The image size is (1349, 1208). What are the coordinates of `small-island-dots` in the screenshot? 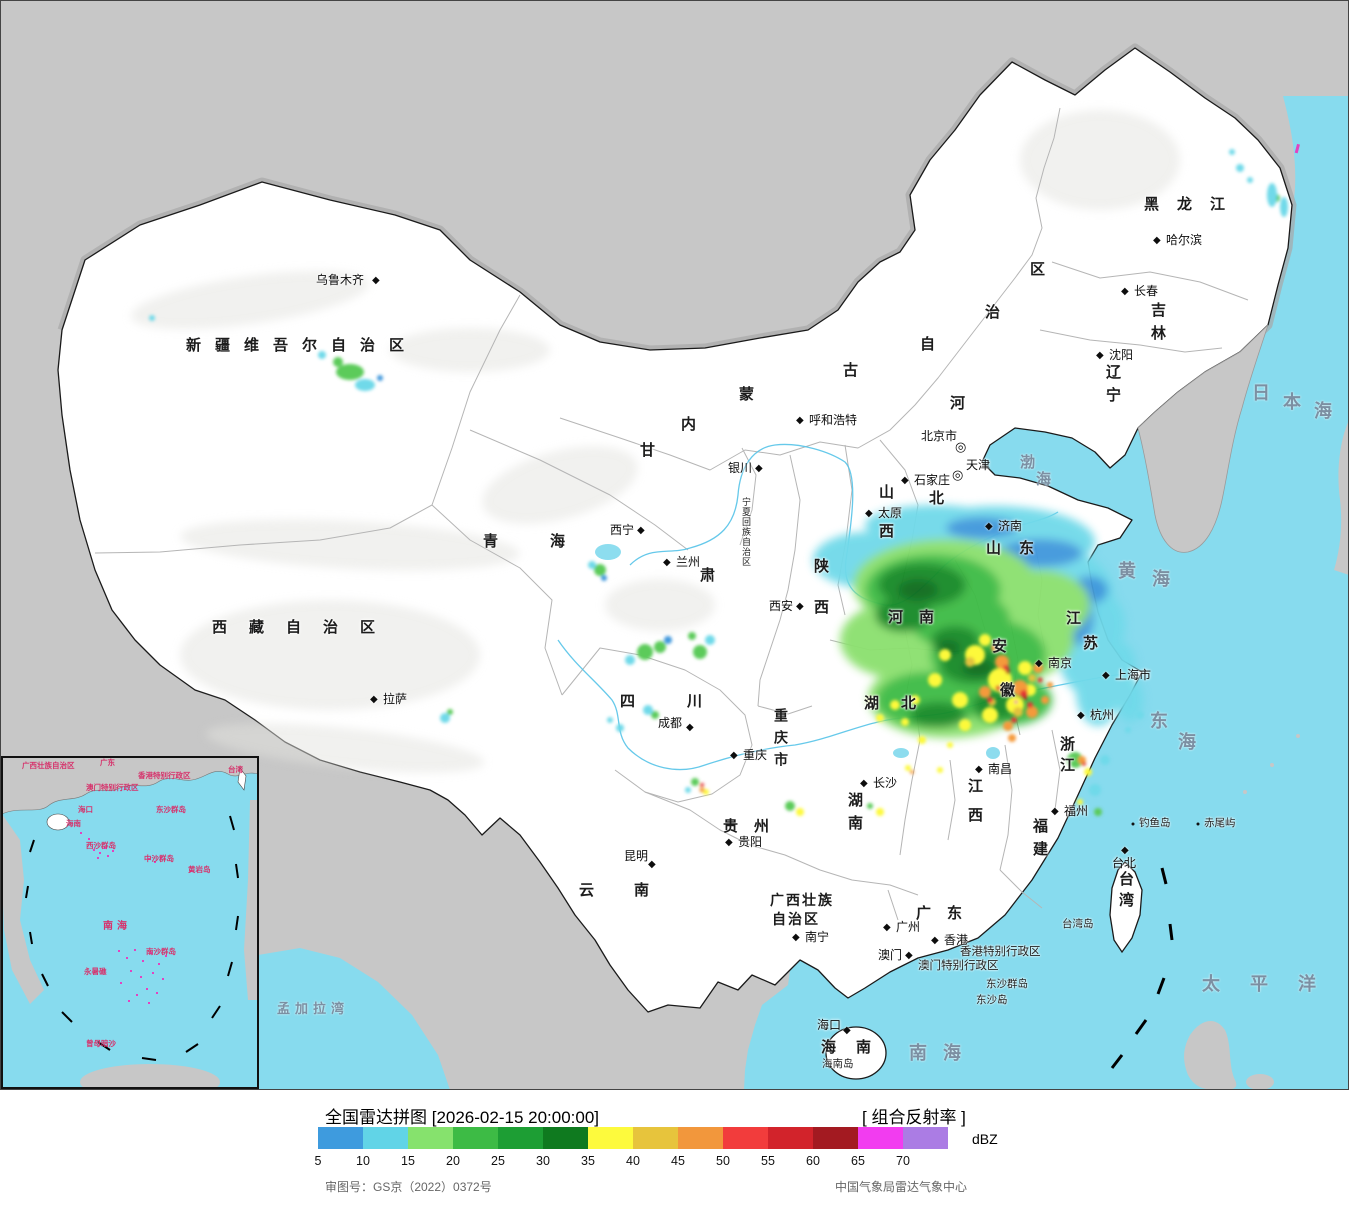 It's located at (1099, 912).